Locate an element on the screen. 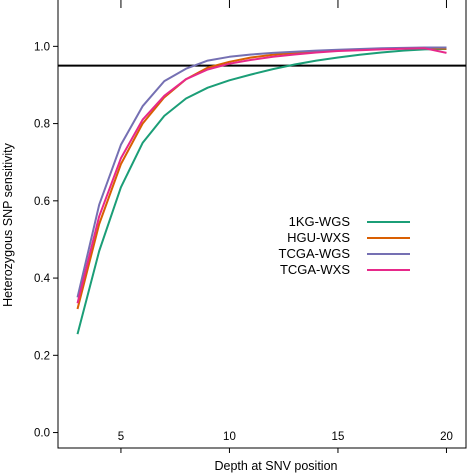 This screenshot has width=474, height=474. legend-label: TCGA-WXS is located at coordinates (315, 269).